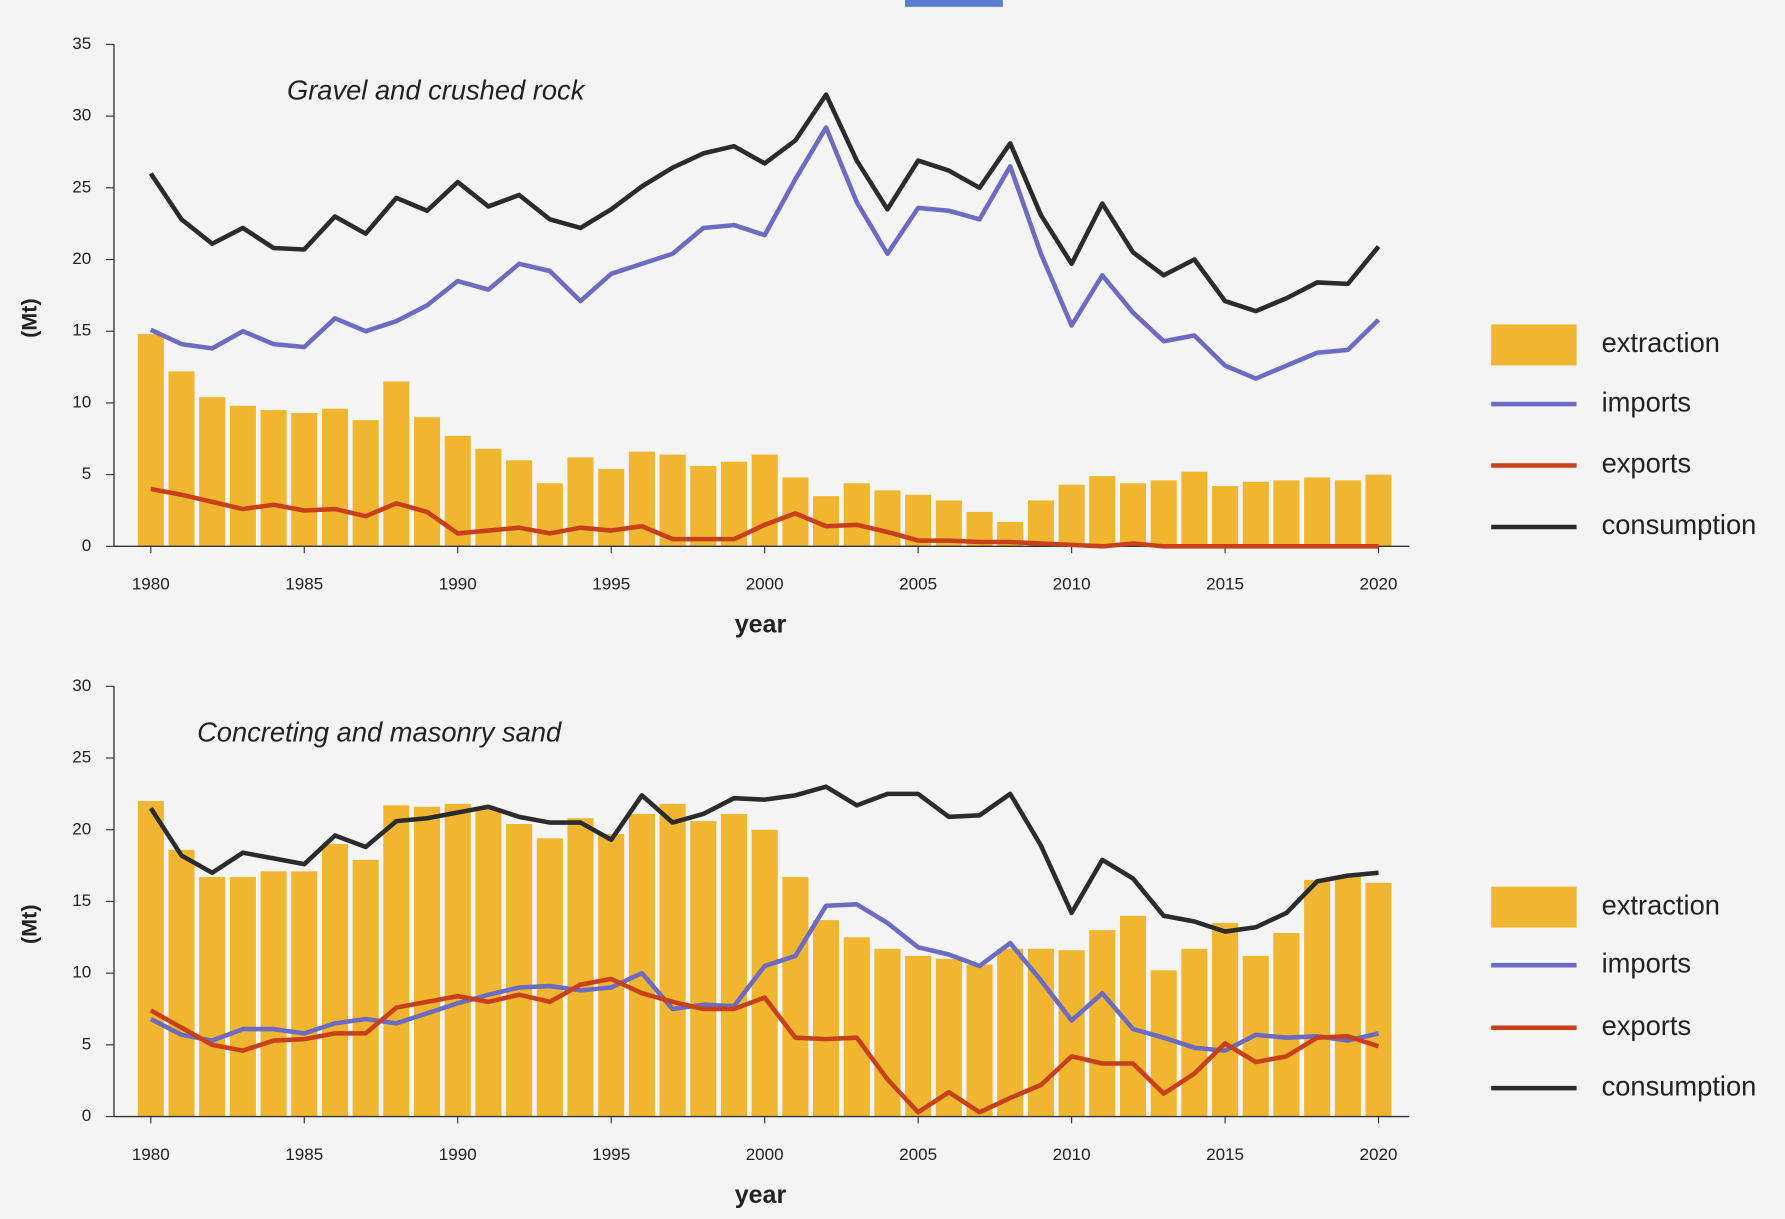 This screenshot has height=1219, width=1785. Describe the element at coordinates (436, 89) in the screenshot. I see `annotation: Gravel and crushed rock` at that location.